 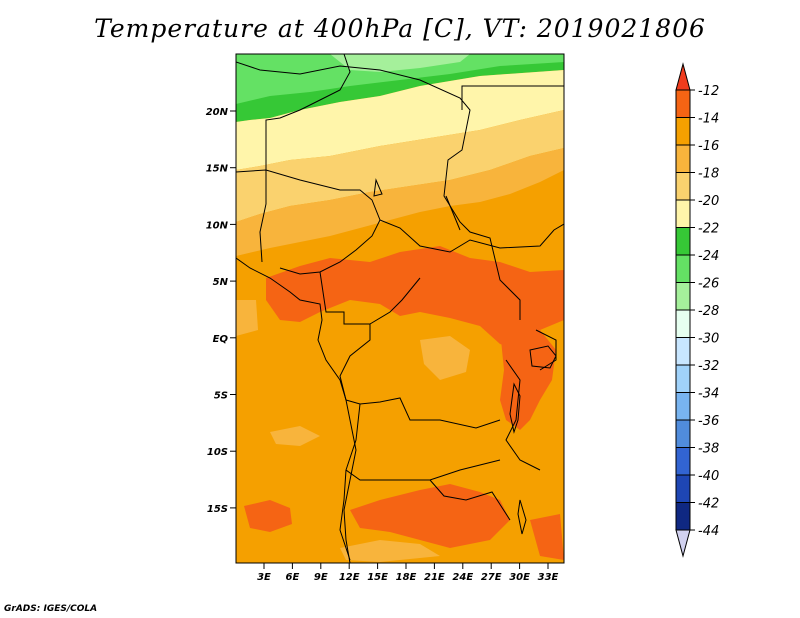 What do you see at coordinates (708, 201) in the screenshot?
I see `colorbar-label: -20` at bounding box center [708, 201].